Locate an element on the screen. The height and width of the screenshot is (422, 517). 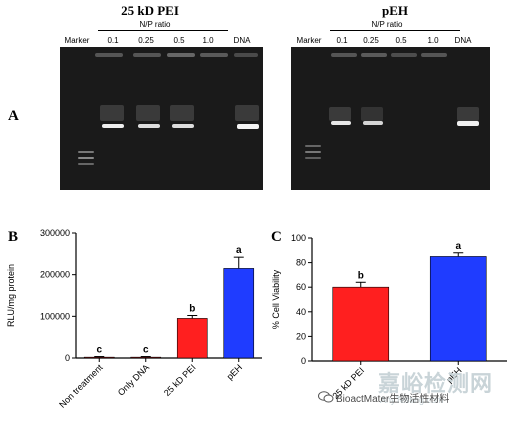
x-tick-label: 25 kD PEI is located at coordinates (180, 380).